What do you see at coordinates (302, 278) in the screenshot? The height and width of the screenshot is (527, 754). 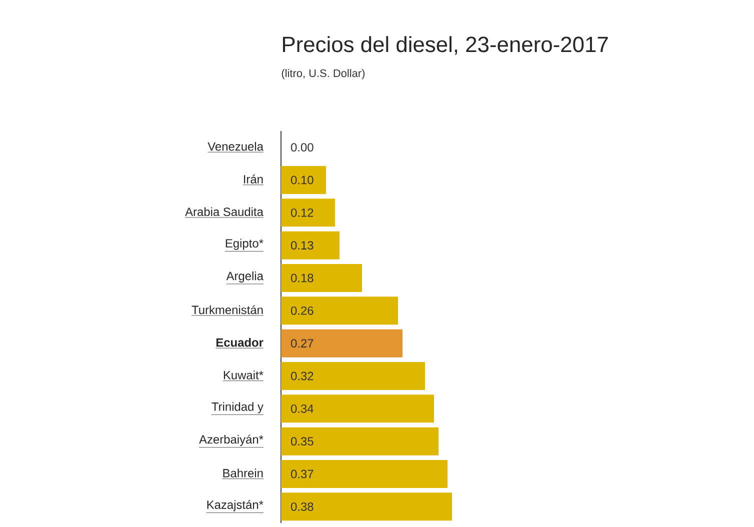 I see `data-label: 0.18` at bounding box center [302, 278].